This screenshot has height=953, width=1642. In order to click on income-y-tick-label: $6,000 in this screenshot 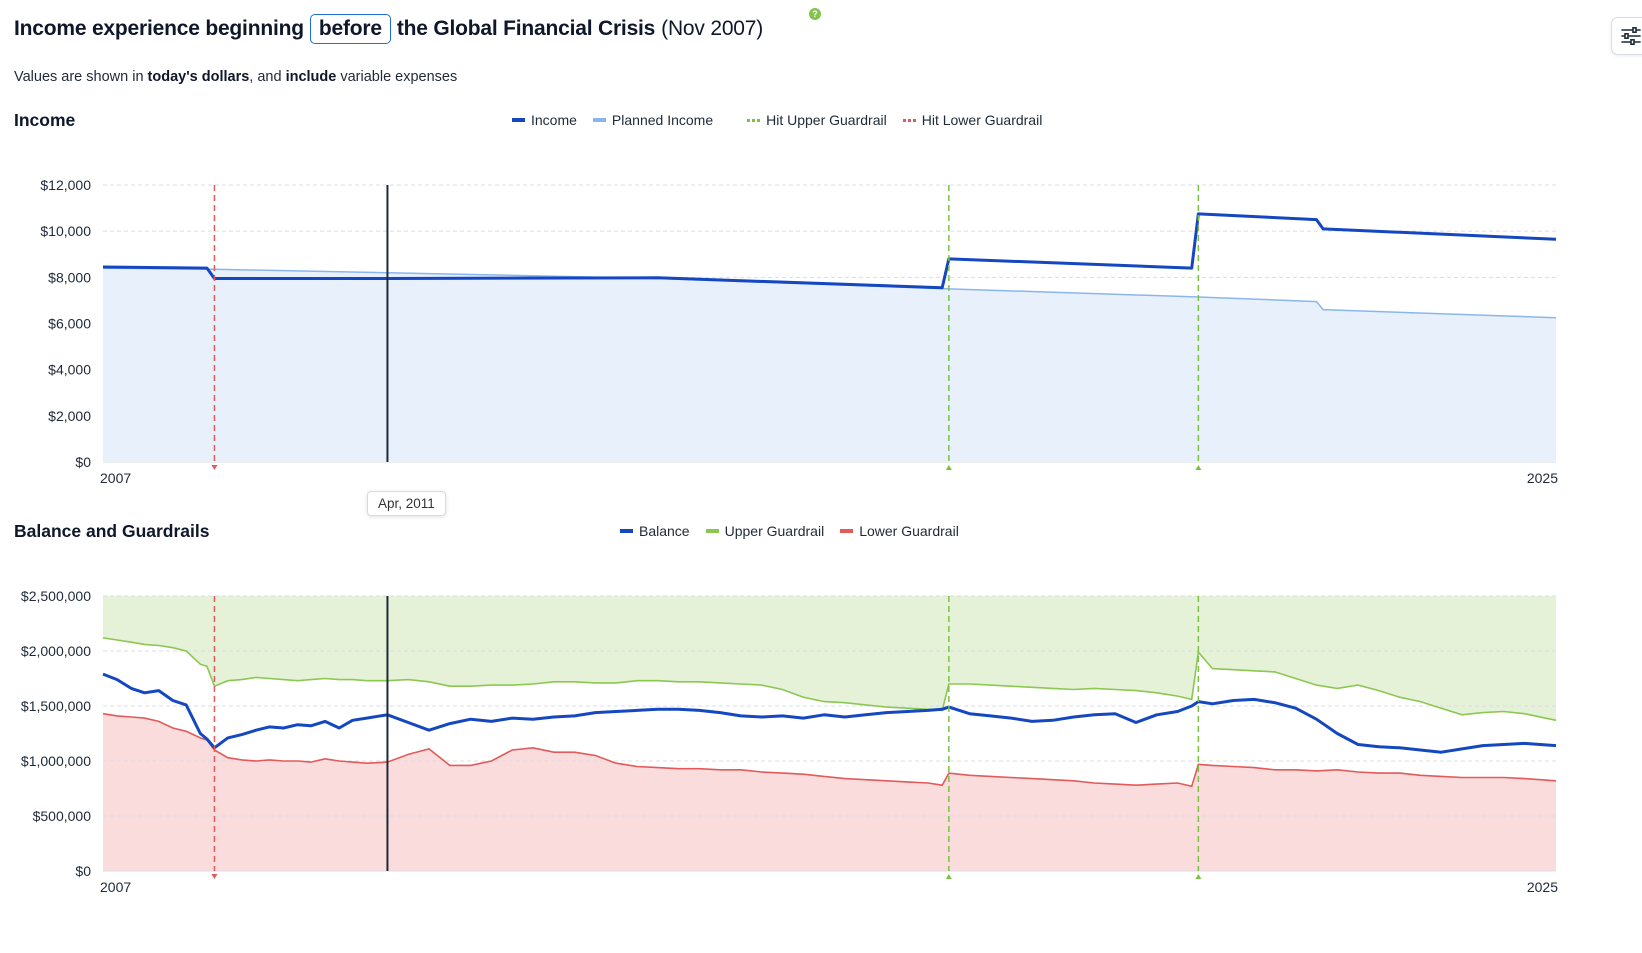, I will do `click(69, 324)`.